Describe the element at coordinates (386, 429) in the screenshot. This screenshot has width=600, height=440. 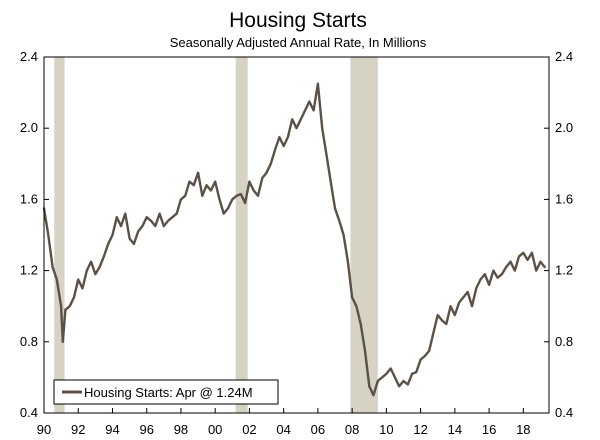
I see `x-tick-label: 10` at that location.